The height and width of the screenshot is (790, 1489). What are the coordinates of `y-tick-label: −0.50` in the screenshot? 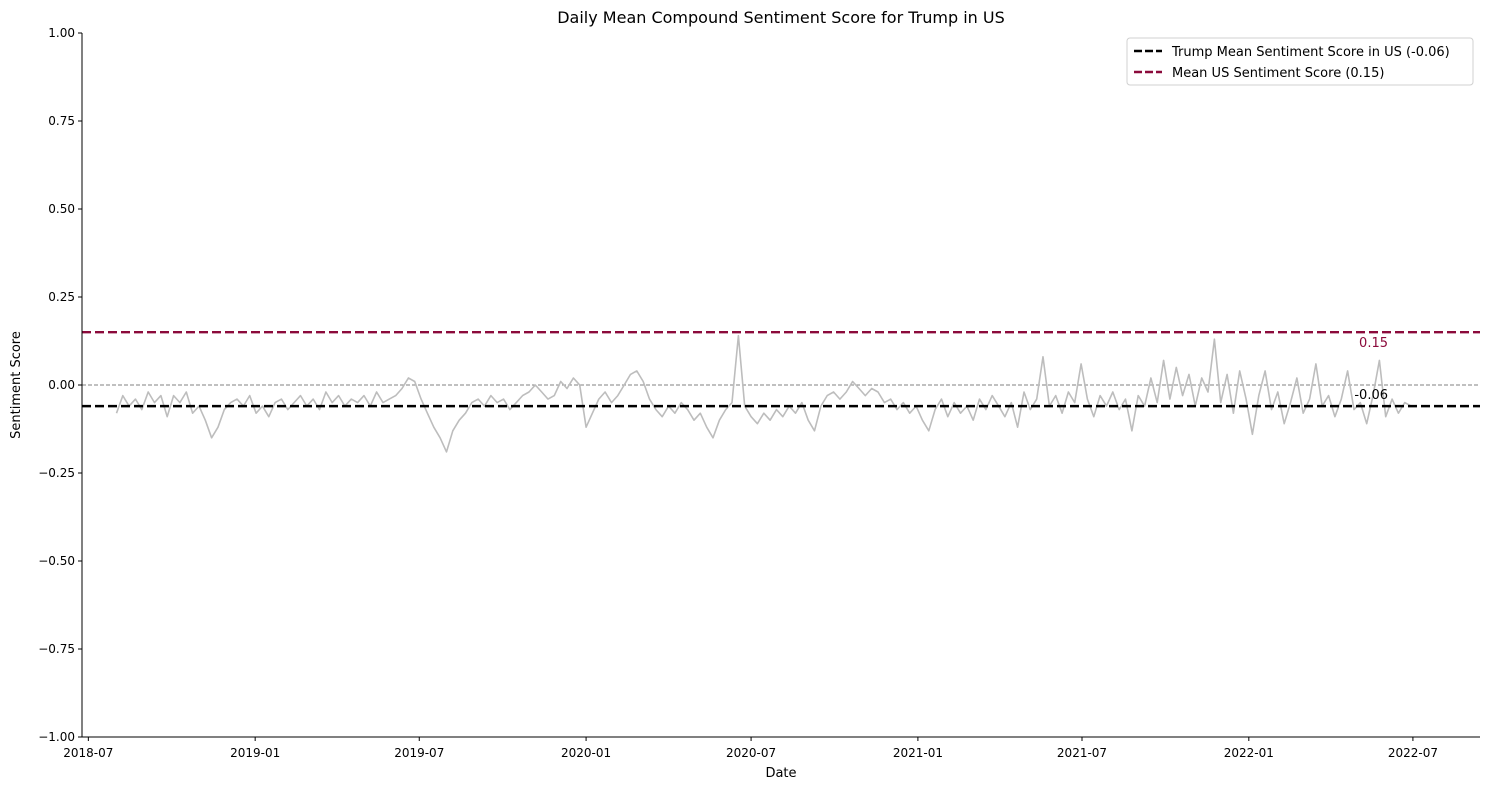 It's located at (56, 561).